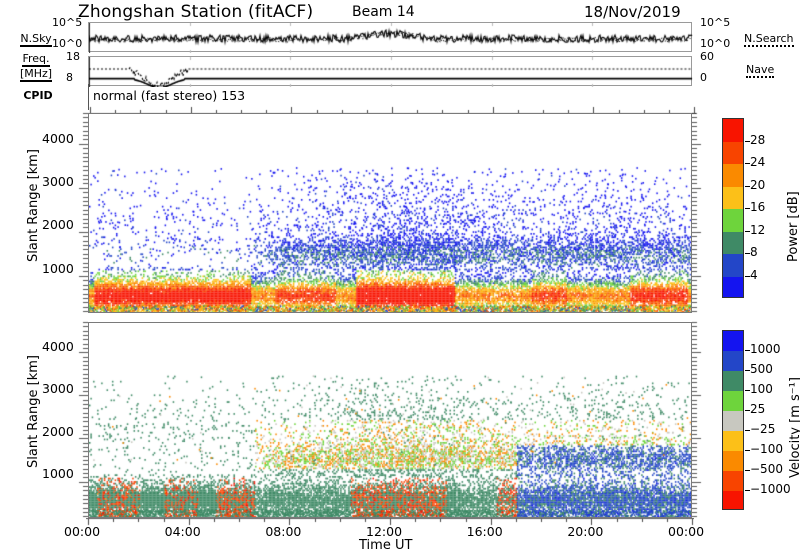 This screenshot has width=800, height=554. Describe the element at coordinates (754, 252) in the screenshot. I see `colorbar-tick-label: 8` at that location.